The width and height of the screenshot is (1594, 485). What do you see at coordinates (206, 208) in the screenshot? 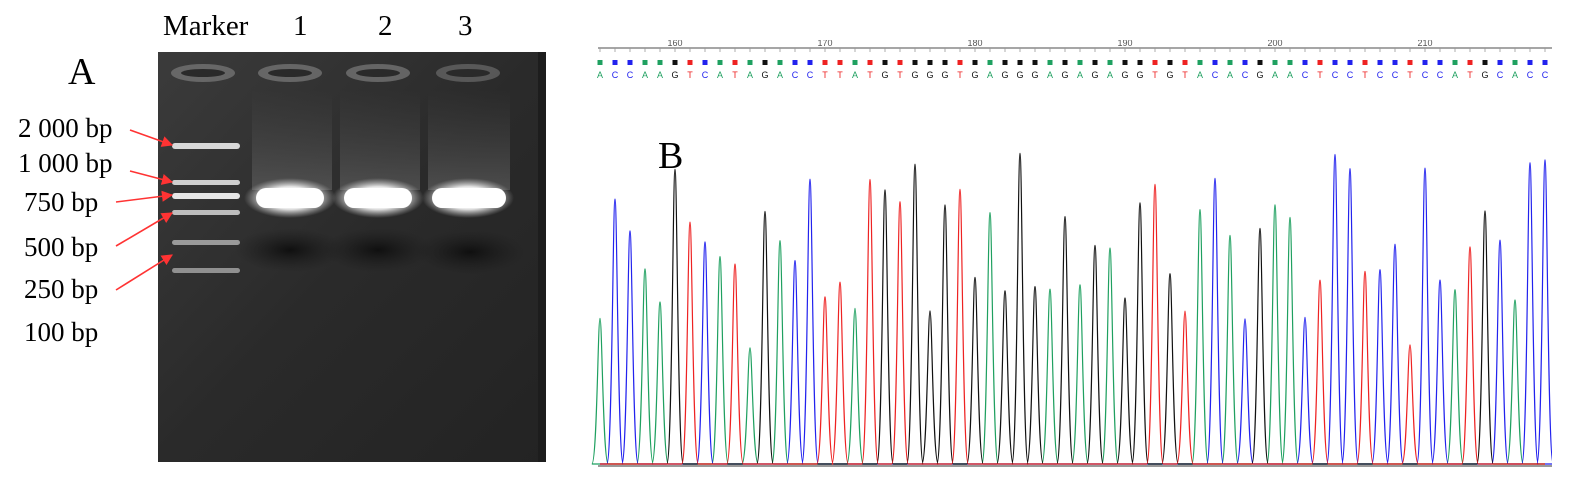
I see `marker-ladder-bands` at bounding box center [206, 208].